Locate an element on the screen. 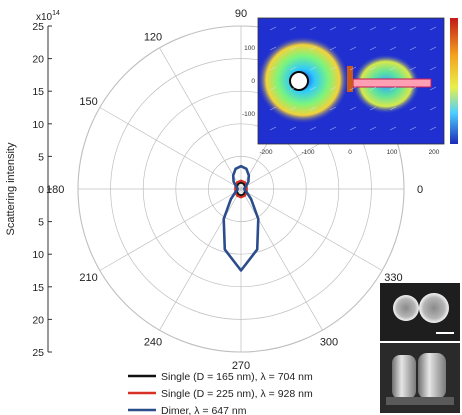  inset-x-tick: 0 is located at coordinates (350, 152).